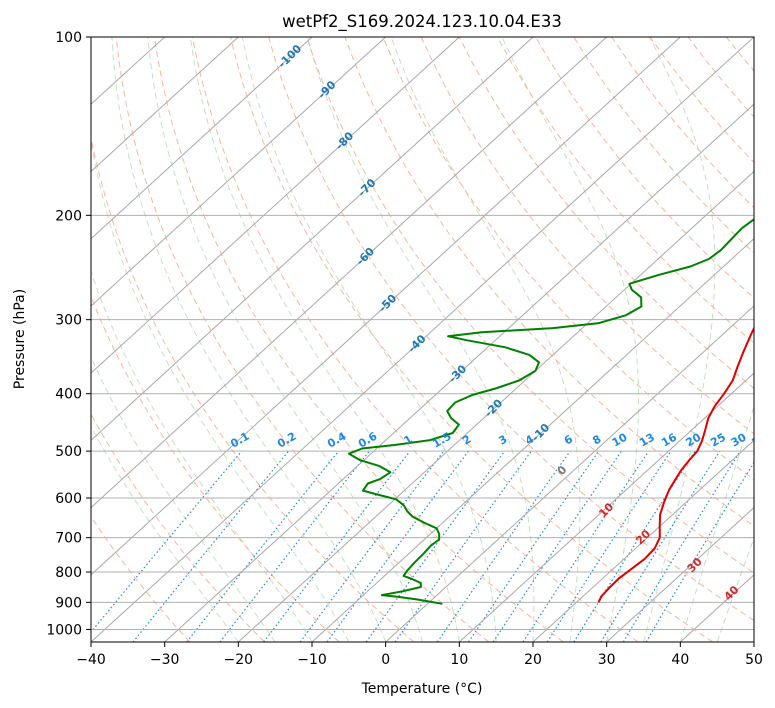 The width and height of the screenshot is (775, 708). I want to click on x-tick-label: 30, so click(607, 660).